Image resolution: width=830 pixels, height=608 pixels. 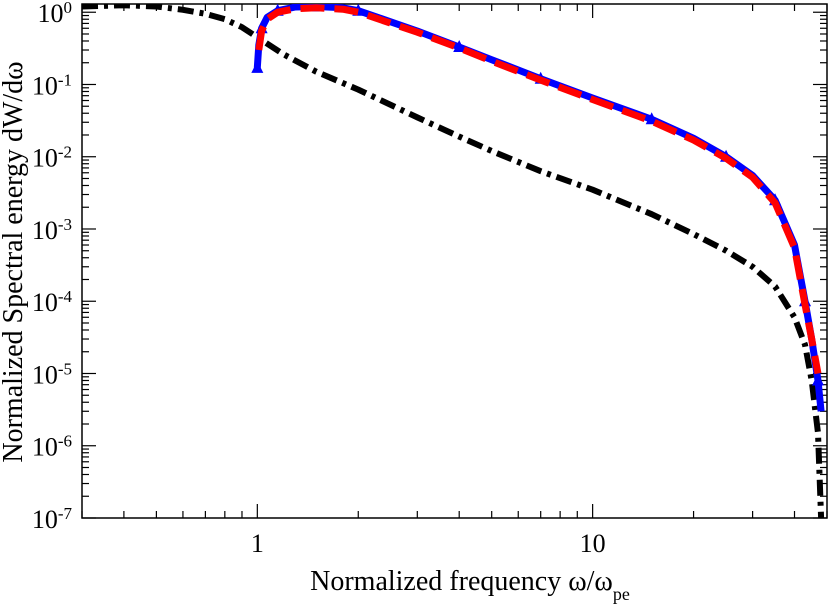 What do you see at coordinates (52, 229) in the screenshot?
I see `y-tick-label: 10⁻³` at bounding box center [52, 229].